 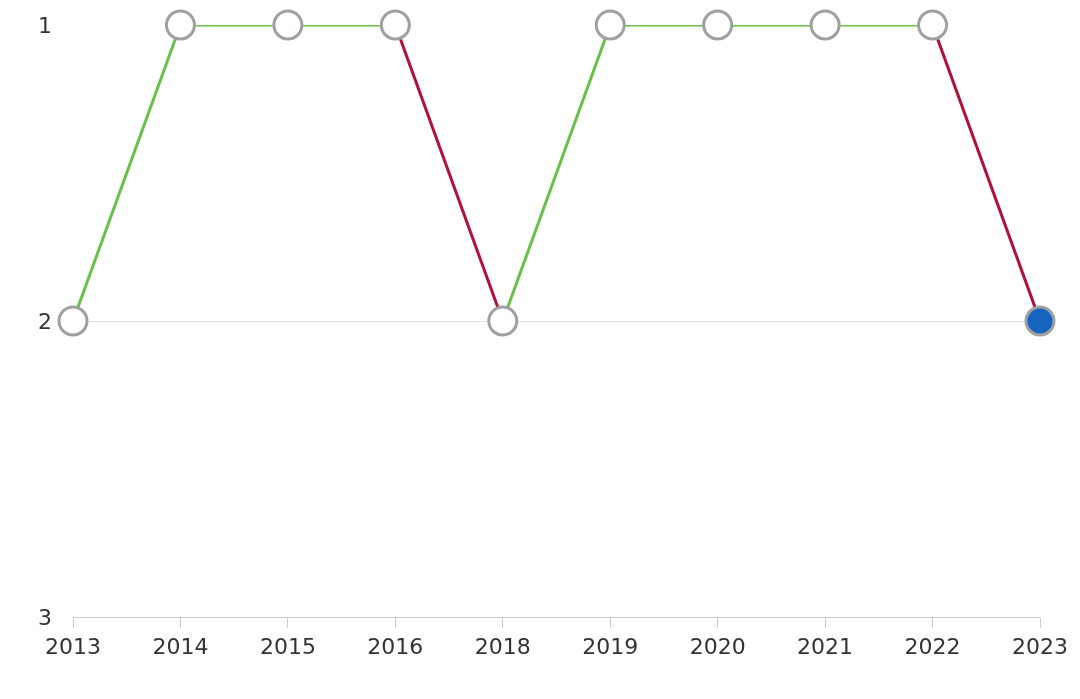 I want to click on x-tick-label: 2023, so click(x=1040, y=647).